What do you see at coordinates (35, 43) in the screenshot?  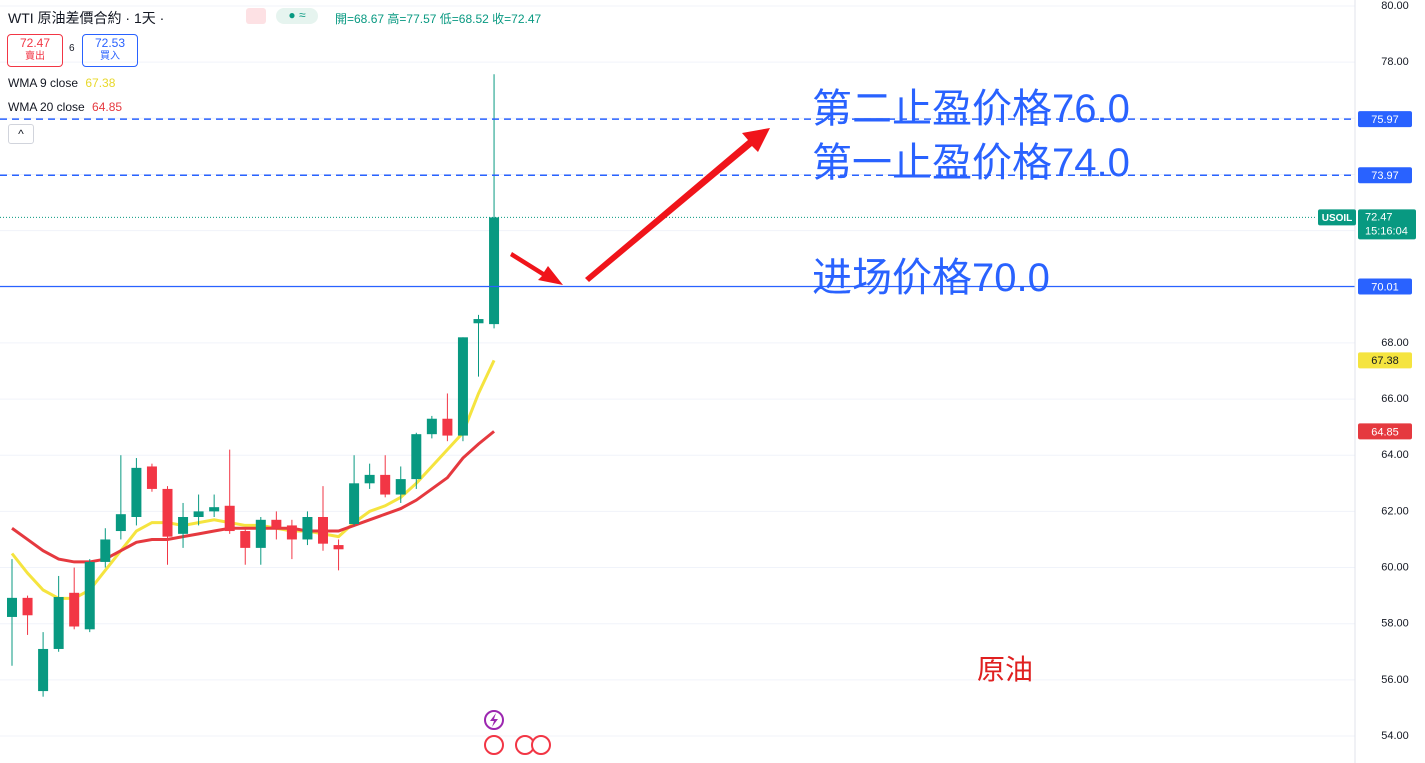 I see `sell-price: 72.47` at bounding box center [35, 43].